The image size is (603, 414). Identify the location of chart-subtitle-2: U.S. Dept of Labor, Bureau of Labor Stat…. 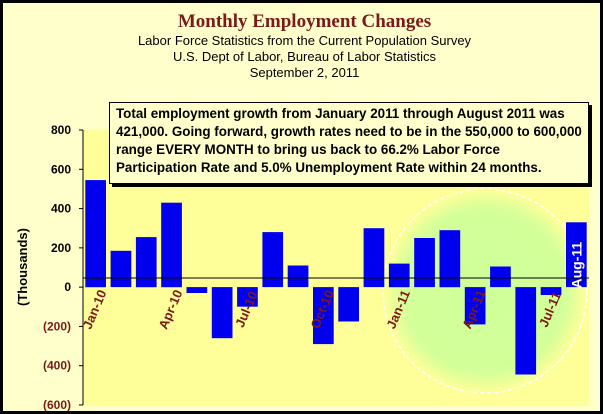
(304, 56).